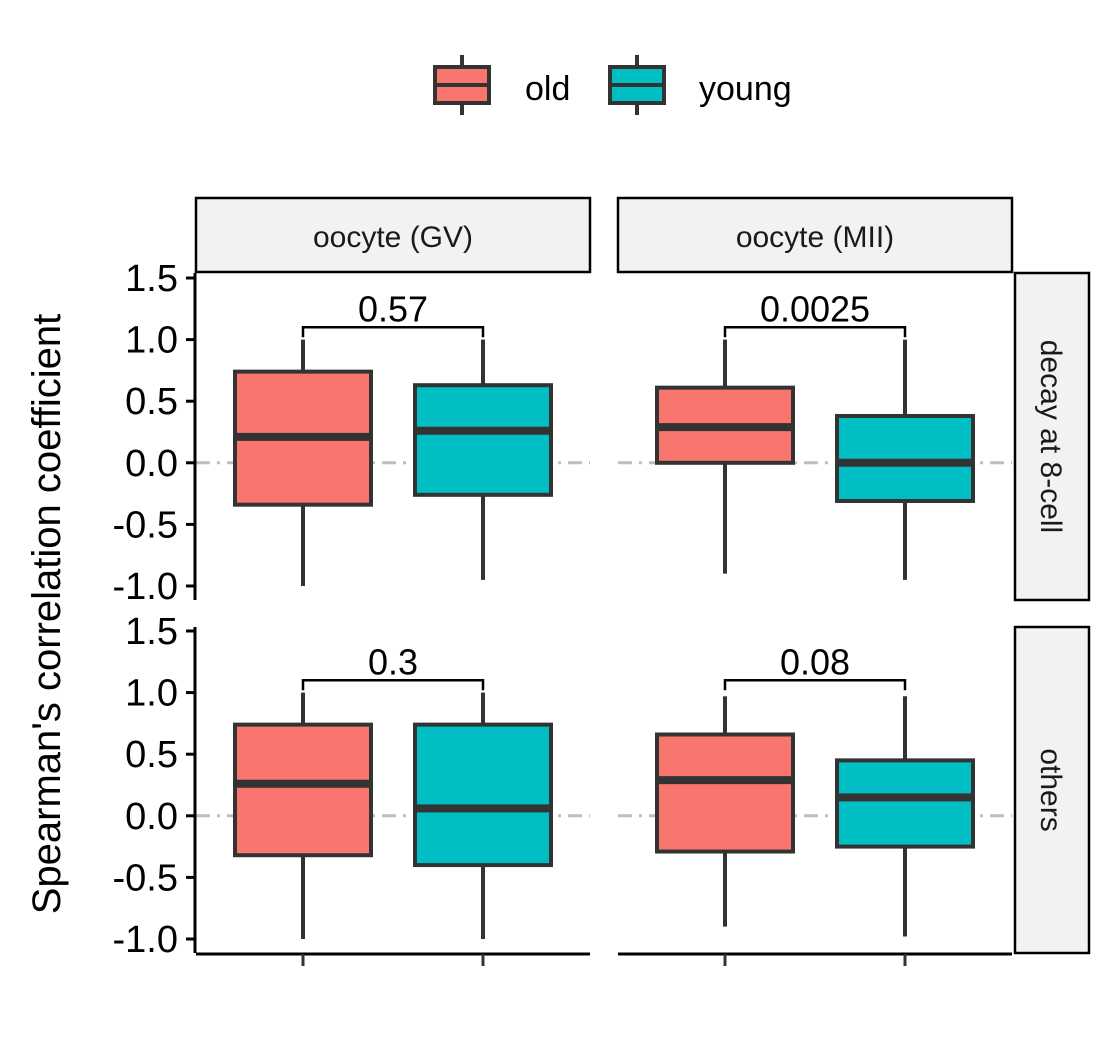 The image size is (1116, 1052). I want to click on panel: 0.57, so click(393, 437).